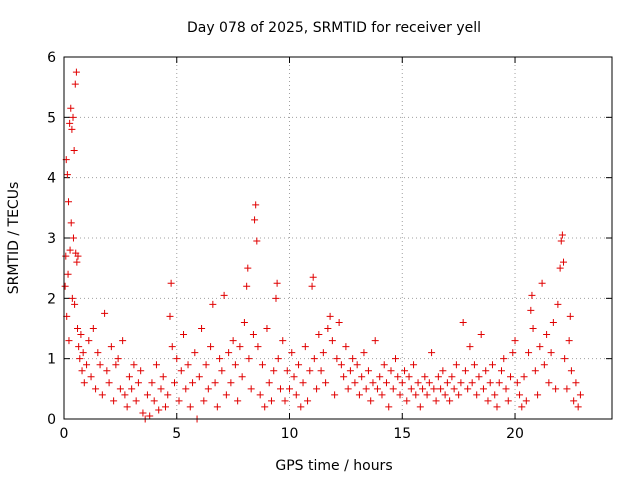 Image resolution: width=640 pixels, height=480 pixels. I want to click on x-axis-label: GPS time / hours, so click(333, 466).